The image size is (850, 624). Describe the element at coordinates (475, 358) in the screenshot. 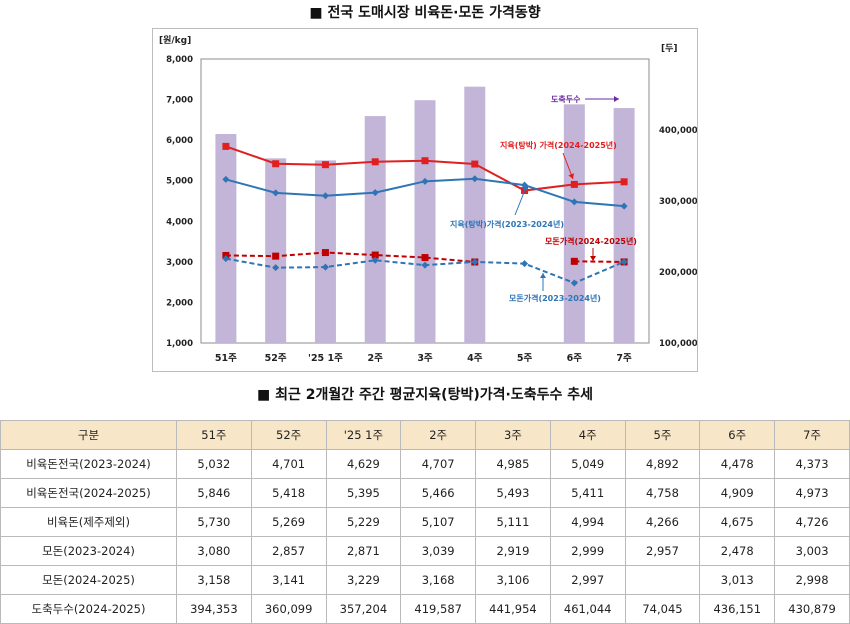

I see `x-tick-label: 4주` at that location.